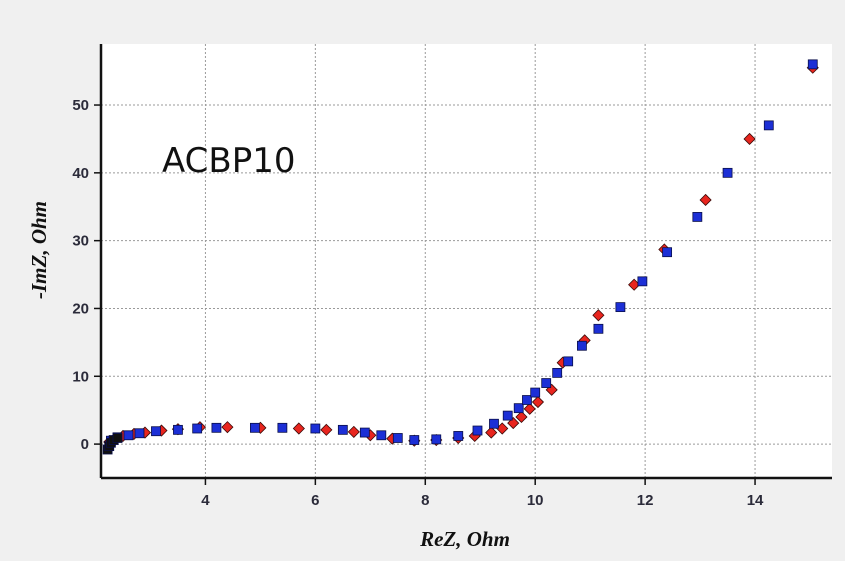 Image resolution: width=845 pixels, height=561 pixels. Describe the element at coordinates (39, 250) in the screenshot. I see `y-axis-title: -ImZ, Ohm` at that location.